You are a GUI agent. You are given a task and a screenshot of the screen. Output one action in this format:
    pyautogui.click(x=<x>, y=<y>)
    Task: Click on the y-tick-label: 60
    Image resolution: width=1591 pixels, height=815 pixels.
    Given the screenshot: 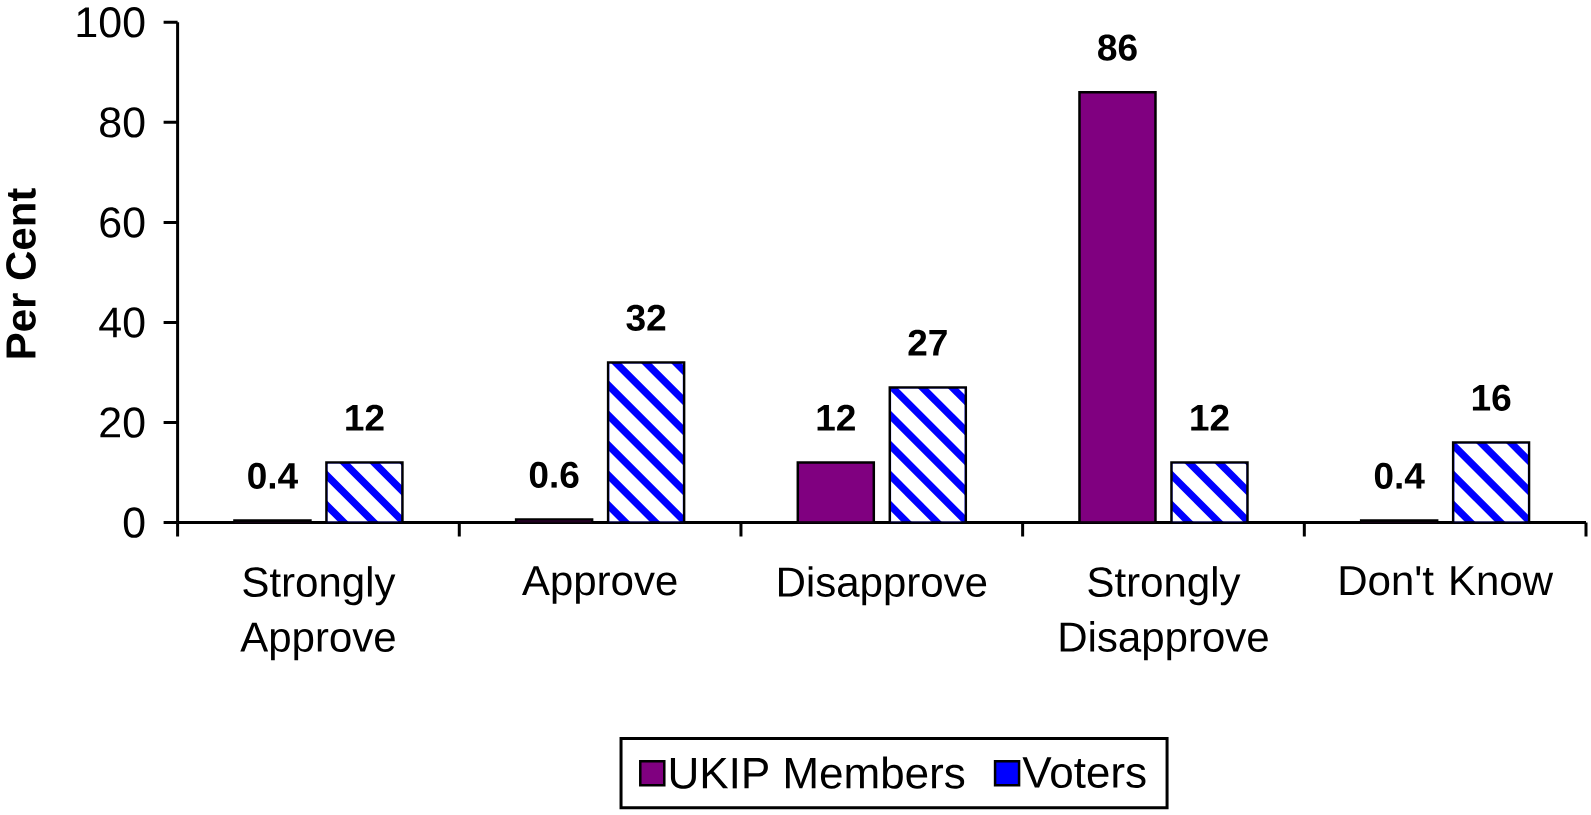 What is the action you would take?
    pyautogui.click(x=122, y=222)
    